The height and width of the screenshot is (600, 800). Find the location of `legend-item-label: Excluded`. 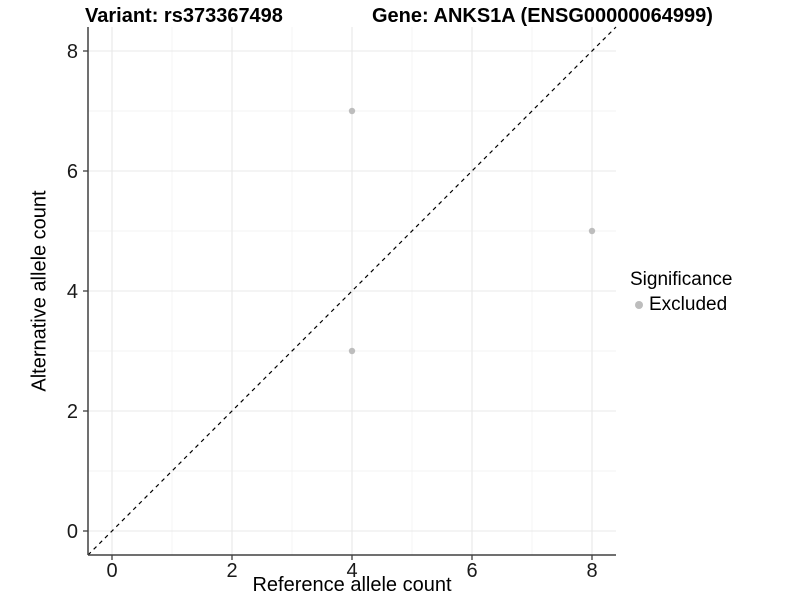

legend-item-label: Excluded is located at coordinates (688, 304).